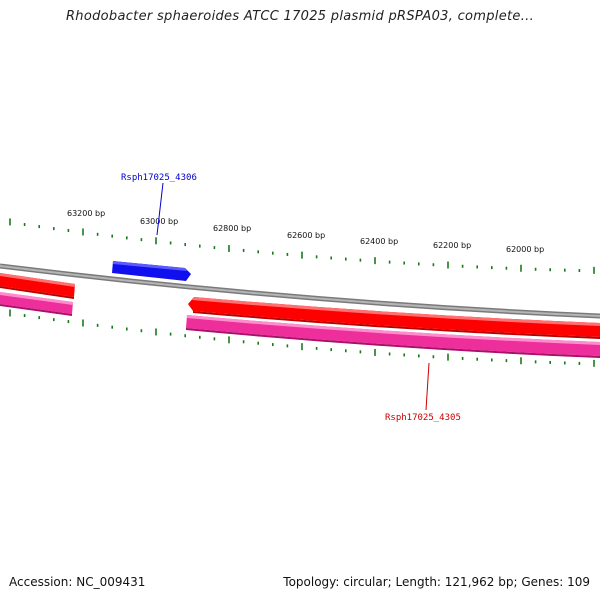 The width and height of the screenshot is (600, 600). What do you see at coordinates (379, 241) in the screenshot?
I see `ruler-label-62400: 62400 bp` at bounding box center [379, 241].